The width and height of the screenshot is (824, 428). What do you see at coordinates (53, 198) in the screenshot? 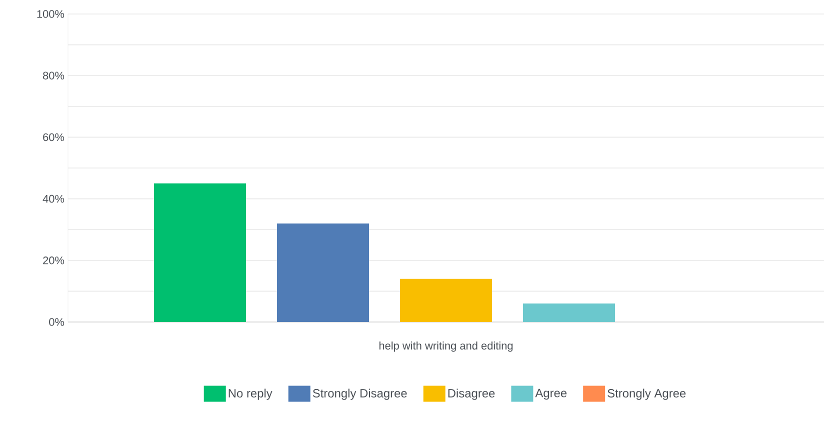
I see `y-tick-label: 40%` at bounding box center [53, 198].